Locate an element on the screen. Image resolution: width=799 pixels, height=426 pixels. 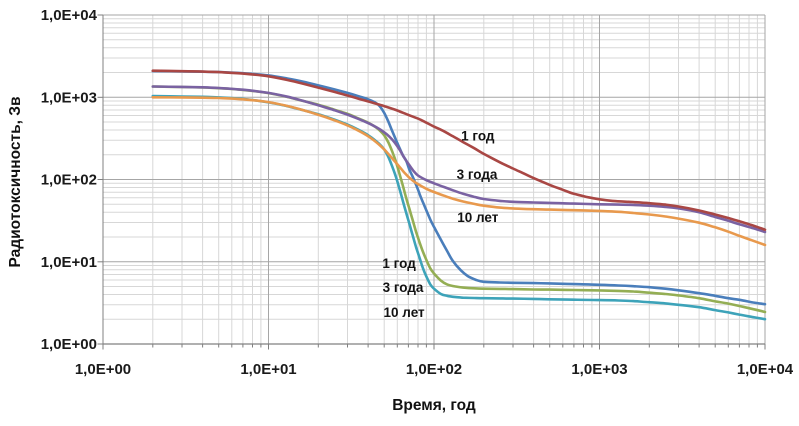
annotation-upper-1-год: 1 год is located at coordinates (478, 136).